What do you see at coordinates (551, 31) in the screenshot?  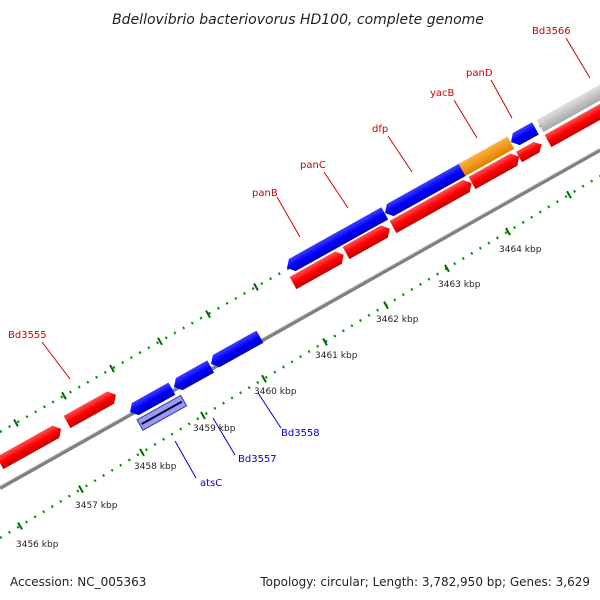 I see `gene-label-Bd3566: Bd3566` at bounding box center [551, 31].